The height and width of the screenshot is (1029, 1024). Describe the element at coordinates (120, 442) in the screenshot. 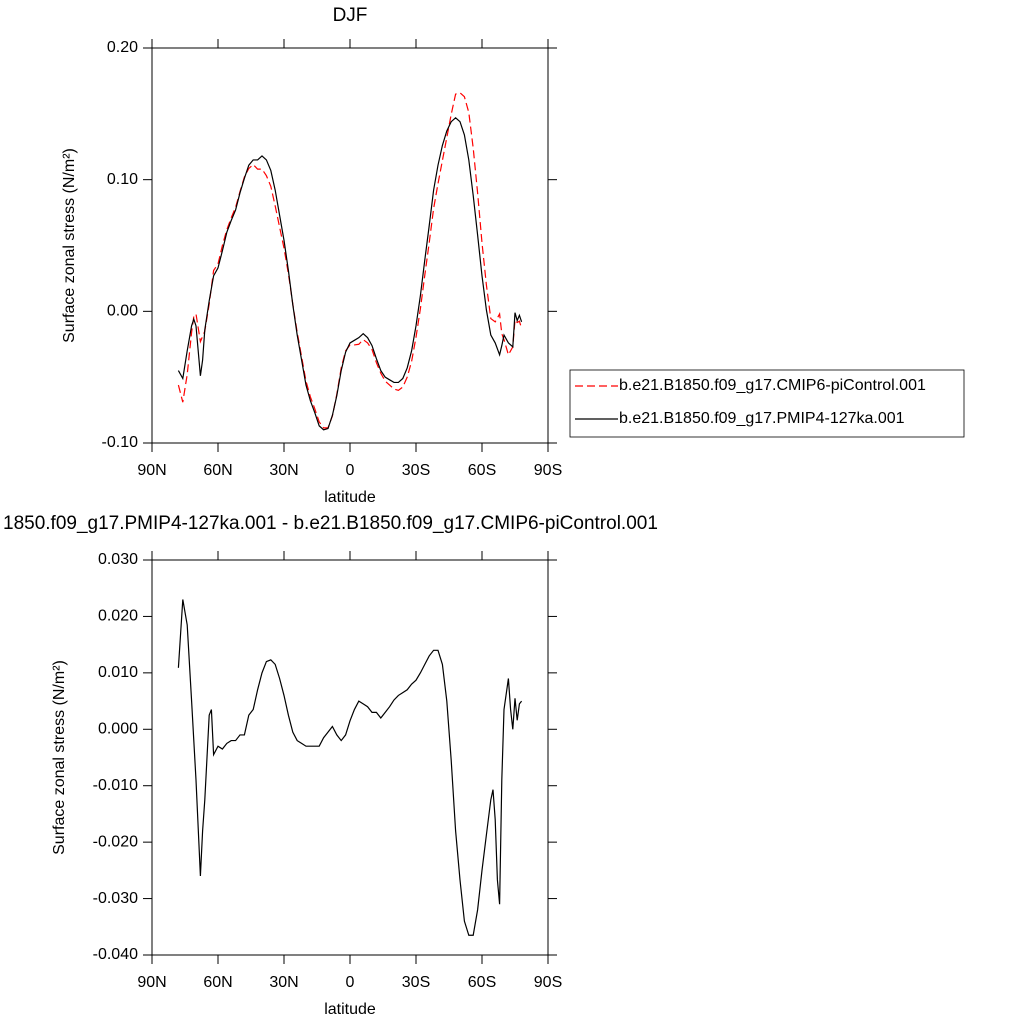

I see `y-tick-label: -0.10` at that location.